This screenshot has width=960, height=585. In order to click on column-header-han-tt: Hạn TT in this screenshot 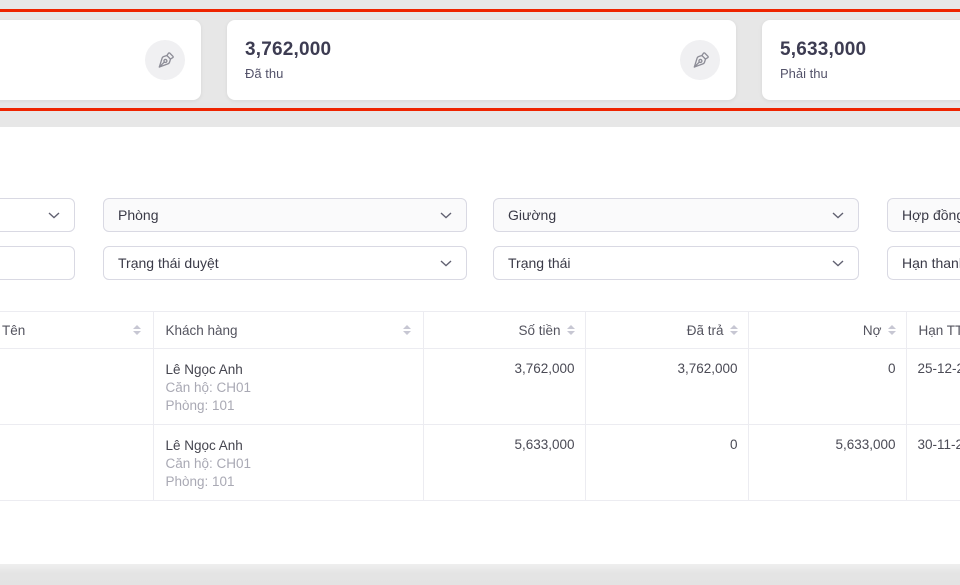, I will do `click(932, 330)`.